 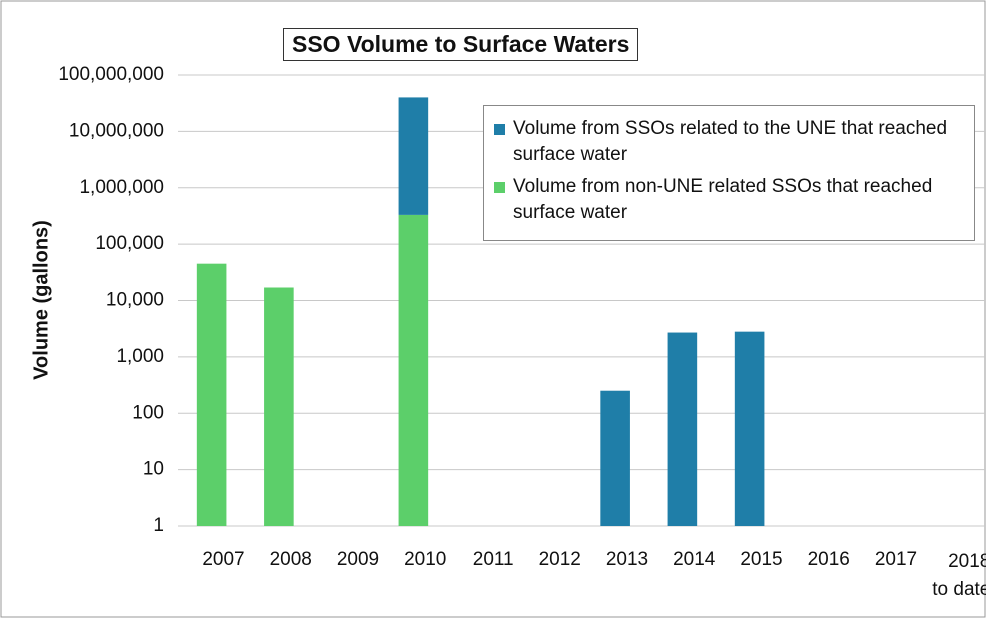 What do you see at coordinates (425, 559) in the screenshot?
I see `x-tick-label: 2010` at bounding box center [425, 559].